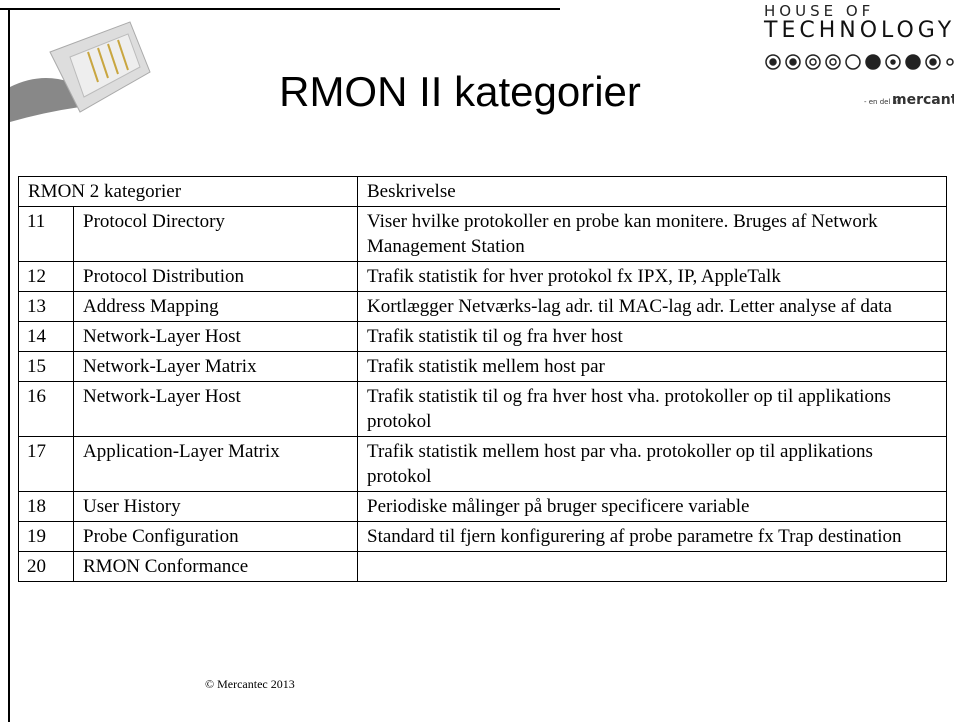 The height and width of the screenshot is (722, 954). What do you see at coordinates (46, 306) in the screenshot?
I see `number-cell: 13` at bounding box center [46, 306].